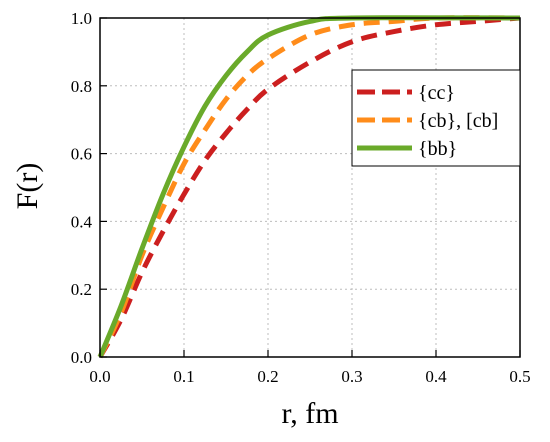 This screenshot has height=442, width=550. What do you see at coordinates (436, 93) in the screenshot?
I see `legend-label-0: {cc}` at bounding box center [436, 93].